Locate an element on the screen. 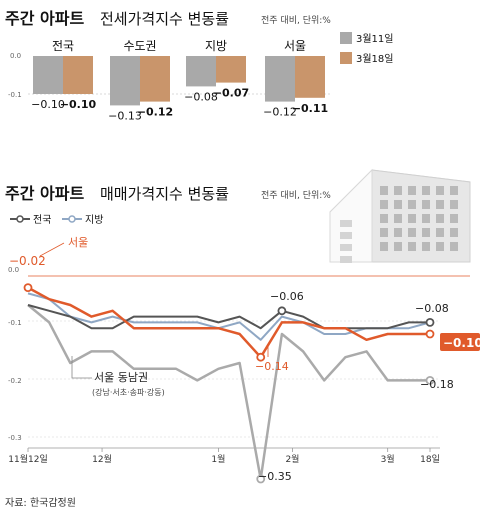  nation-peak-value: −0.06 is located at coordinates (287, 296).